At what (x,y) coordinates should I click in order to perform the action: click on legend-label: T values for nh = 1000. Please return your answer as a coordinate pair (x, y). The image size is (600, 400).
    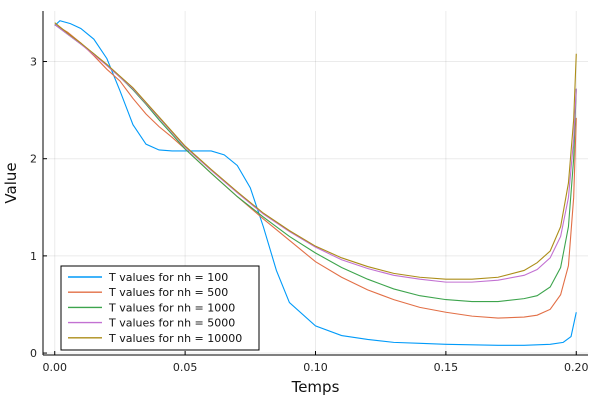
    Looking at the image, I should click on (171, 307).